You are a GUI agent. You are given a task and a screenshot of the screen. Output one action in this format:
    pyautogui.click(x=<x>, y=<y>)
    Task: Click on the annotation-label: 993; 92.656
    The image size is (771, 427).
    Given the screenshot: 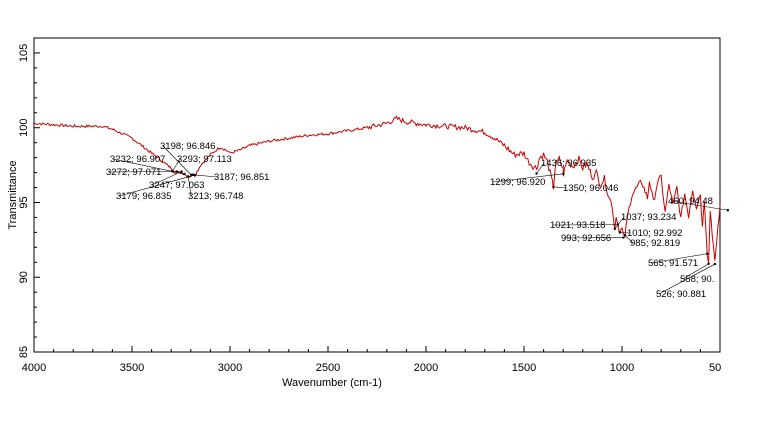 What is the action you would take?
    pyautogui.click(x=586, y=238)
    